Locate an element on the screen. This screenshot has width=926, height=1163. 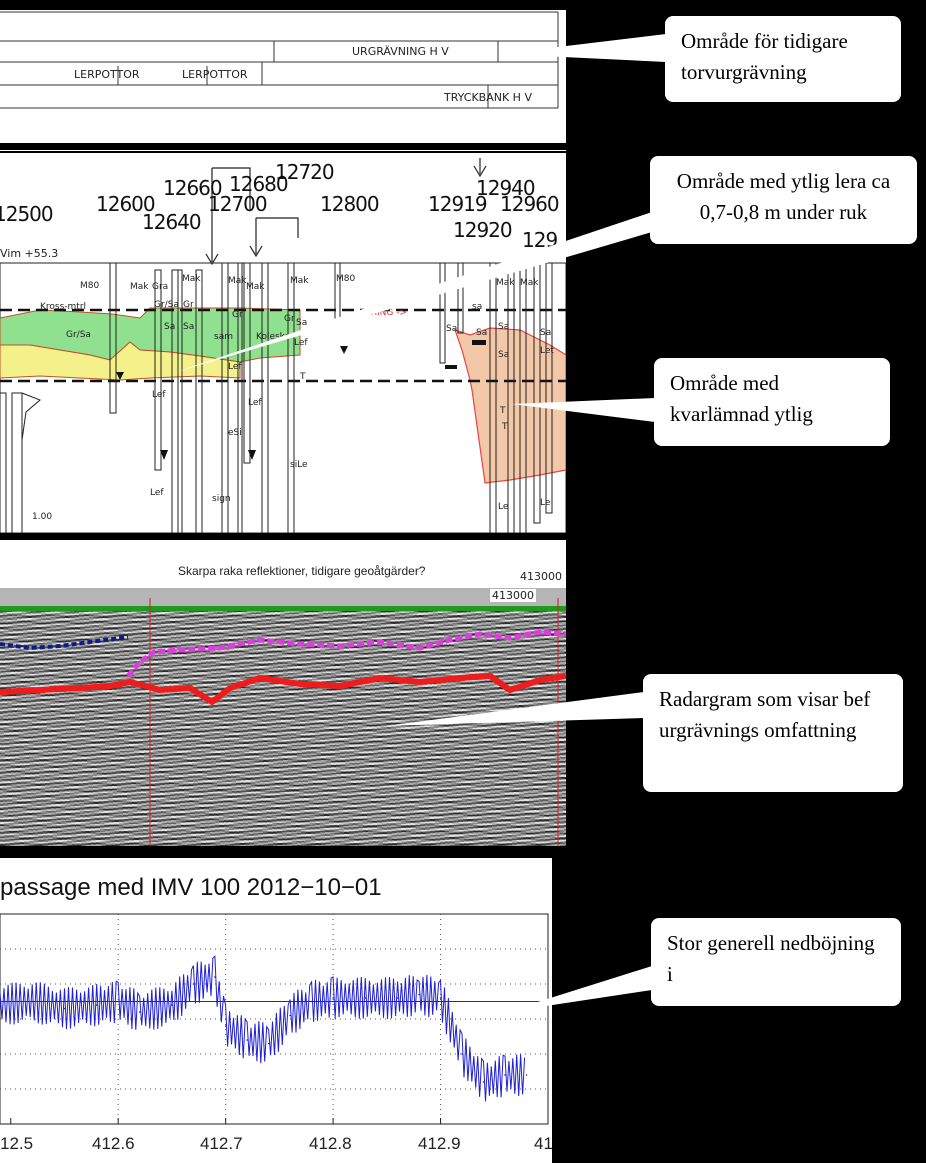
level-label: Vim +55.3 is located at coordinates (29, 253).